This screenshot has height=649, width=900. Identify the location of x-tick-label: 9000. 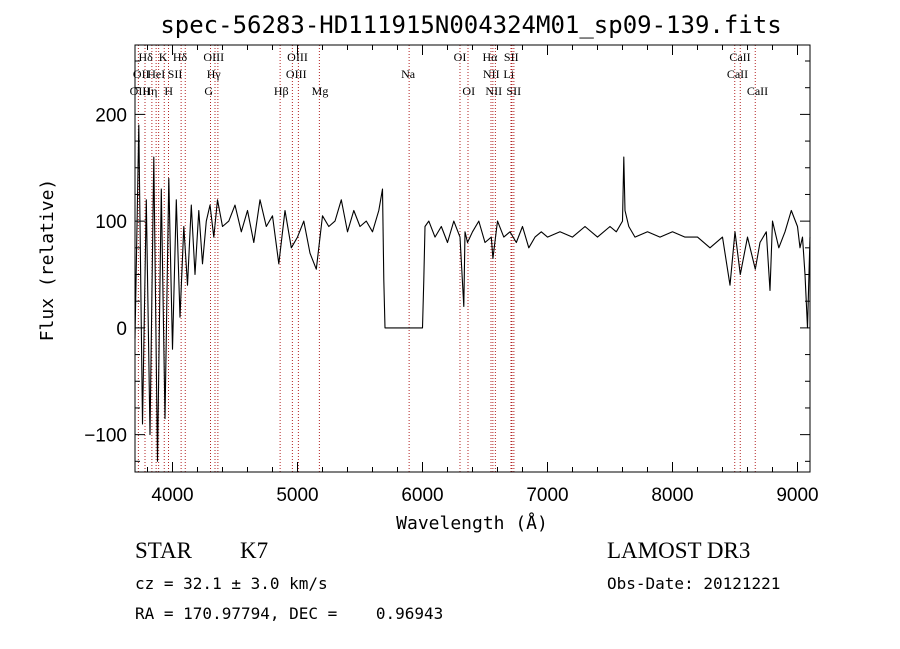
(797, 495).